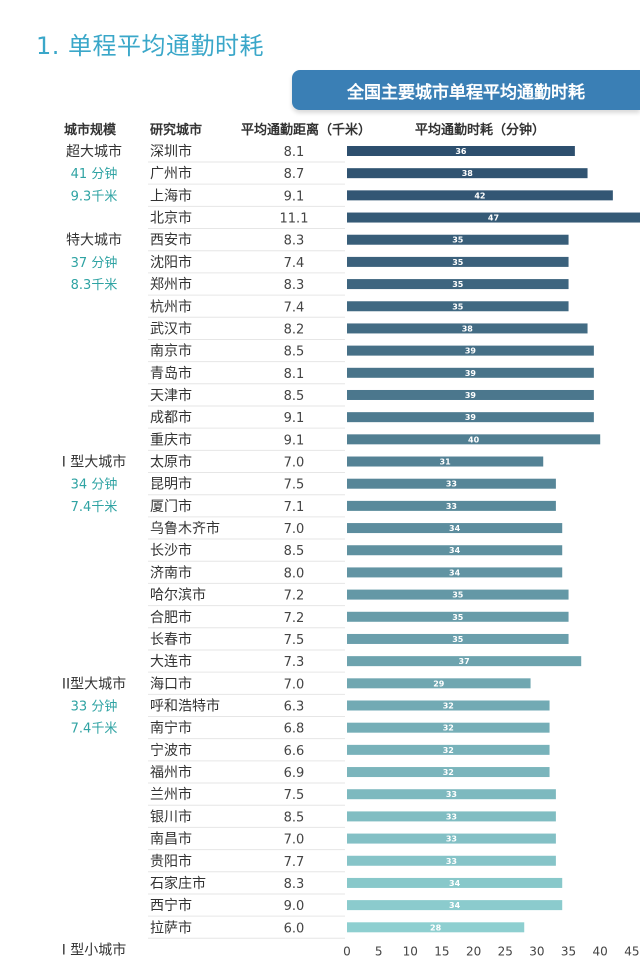  I want to click on group-label: II型大城市, so click(94, 683).